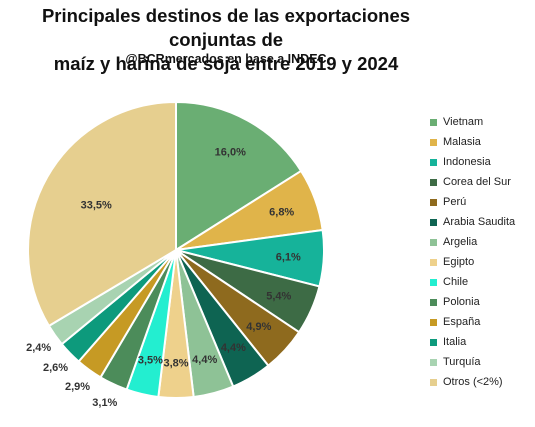  I want to click on legend-label: Malasia, so click(462, 142).